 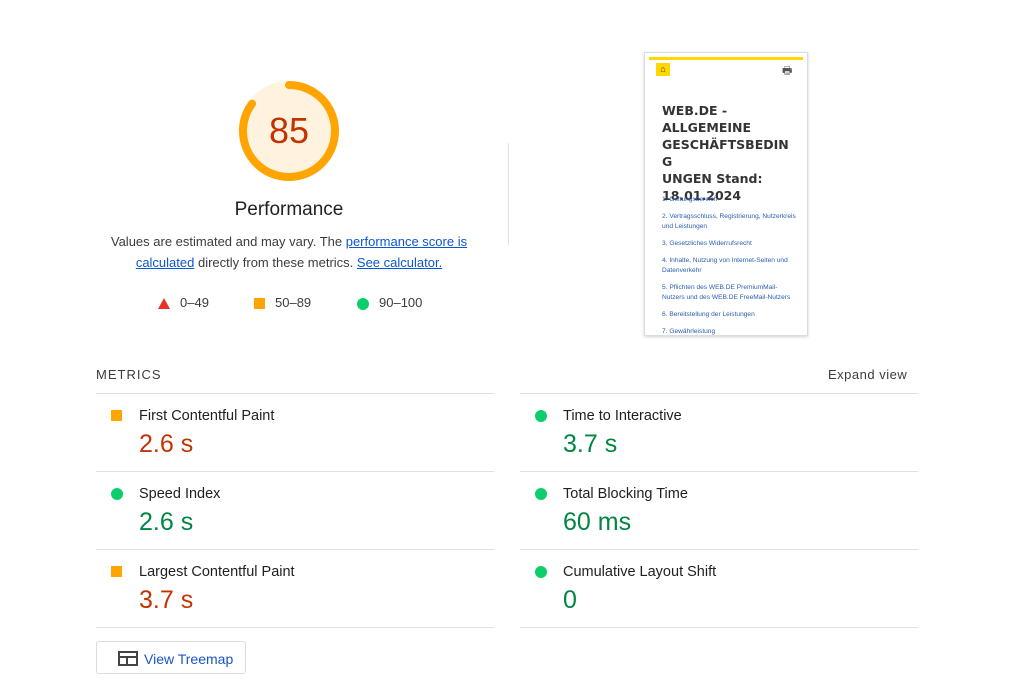 I want to click on screenshot-title-line: UNGEN Stand:, so click(x=712, y=178).